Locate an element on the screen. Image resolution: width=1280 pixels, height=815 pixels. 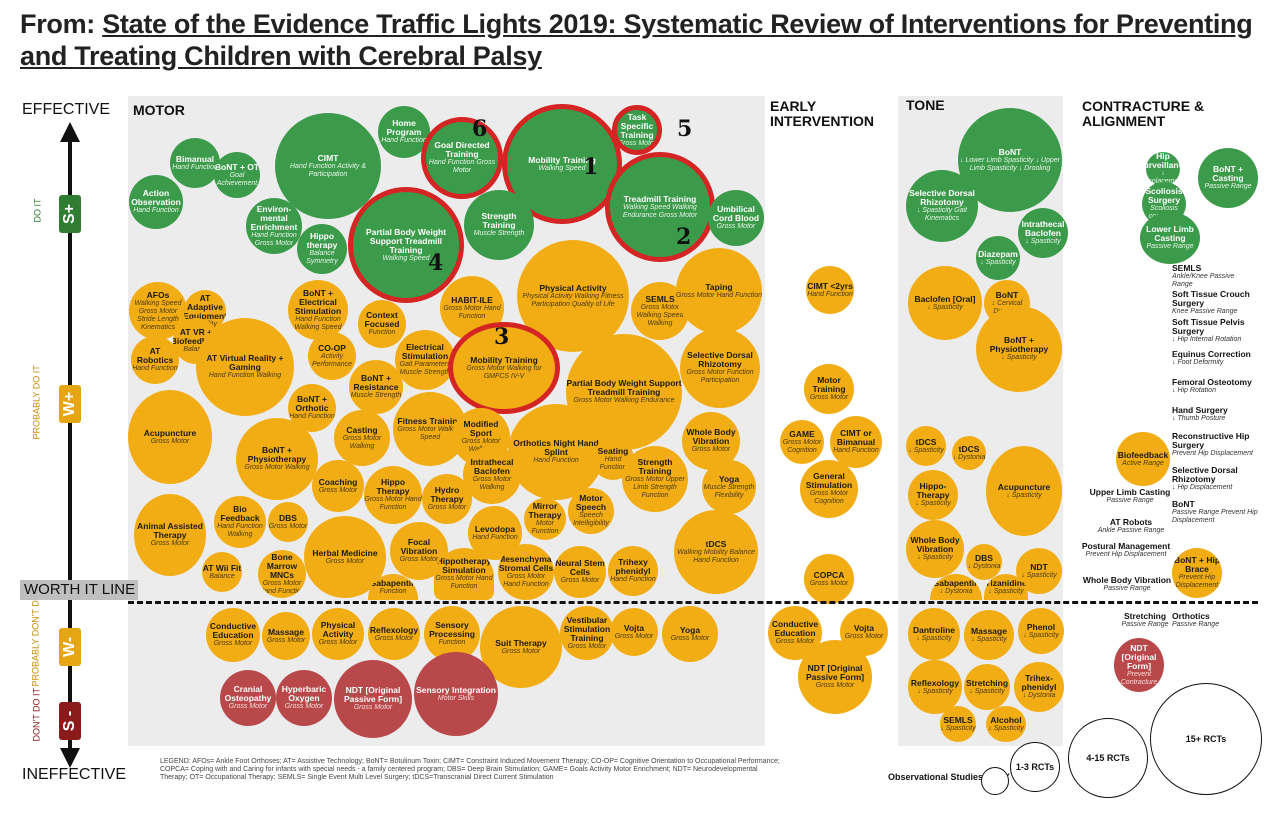
bubble-hip-surveillance: Hip Surveillance↓ Displacement is located at coordinates (1163, 169).